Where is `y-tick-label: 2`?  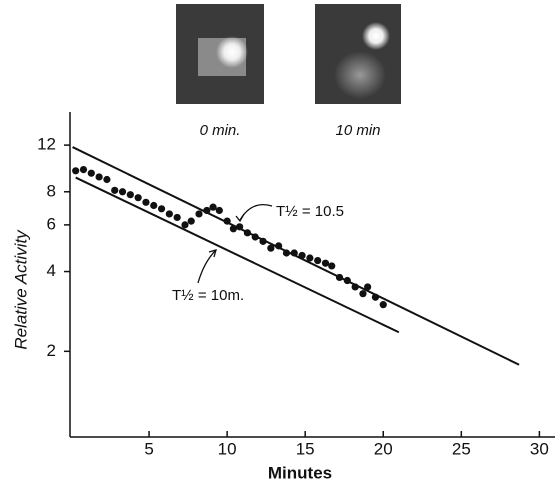 y-tick-label: 2 is located at coordinates (51, 350).